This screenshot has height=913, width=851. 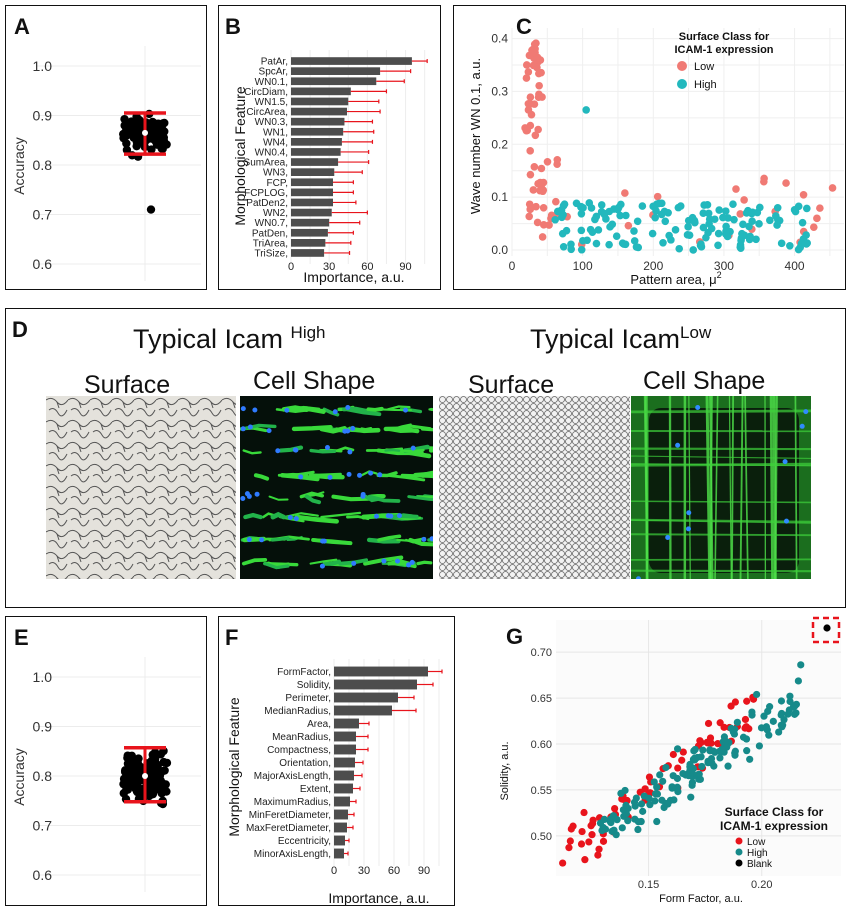 What do you see at coordinates (299, 750) in the screenshot?
I see `f-feature-label: Compactness,` at bounding box center [299, 750].